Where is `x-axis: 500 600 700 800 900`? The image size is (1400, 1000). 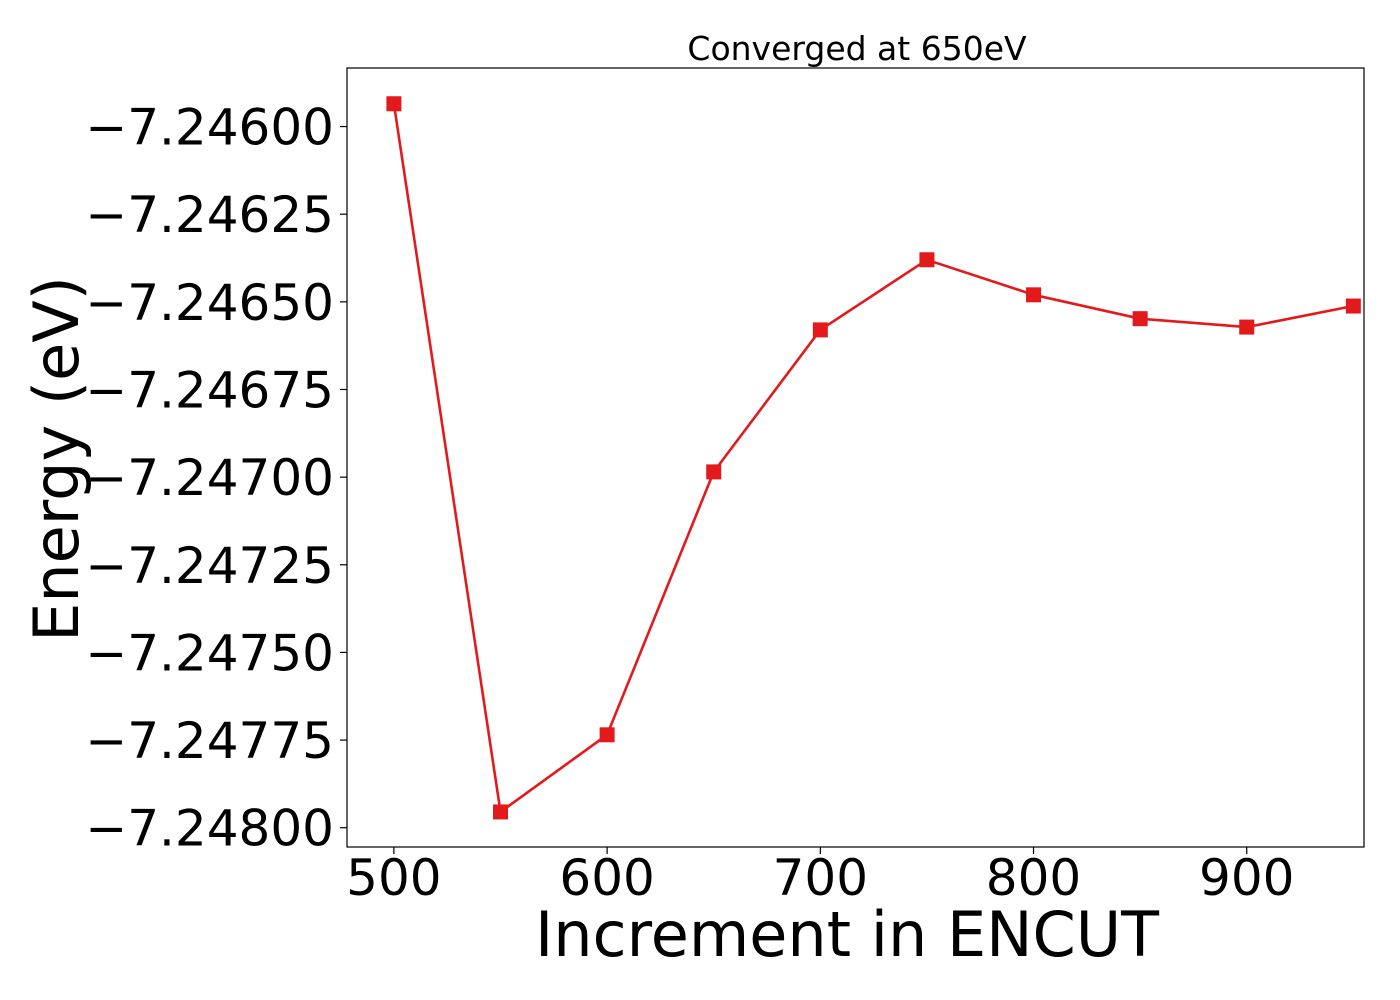
x-axis: 500 600 700 800 900 is located at coordinates (820, 877).